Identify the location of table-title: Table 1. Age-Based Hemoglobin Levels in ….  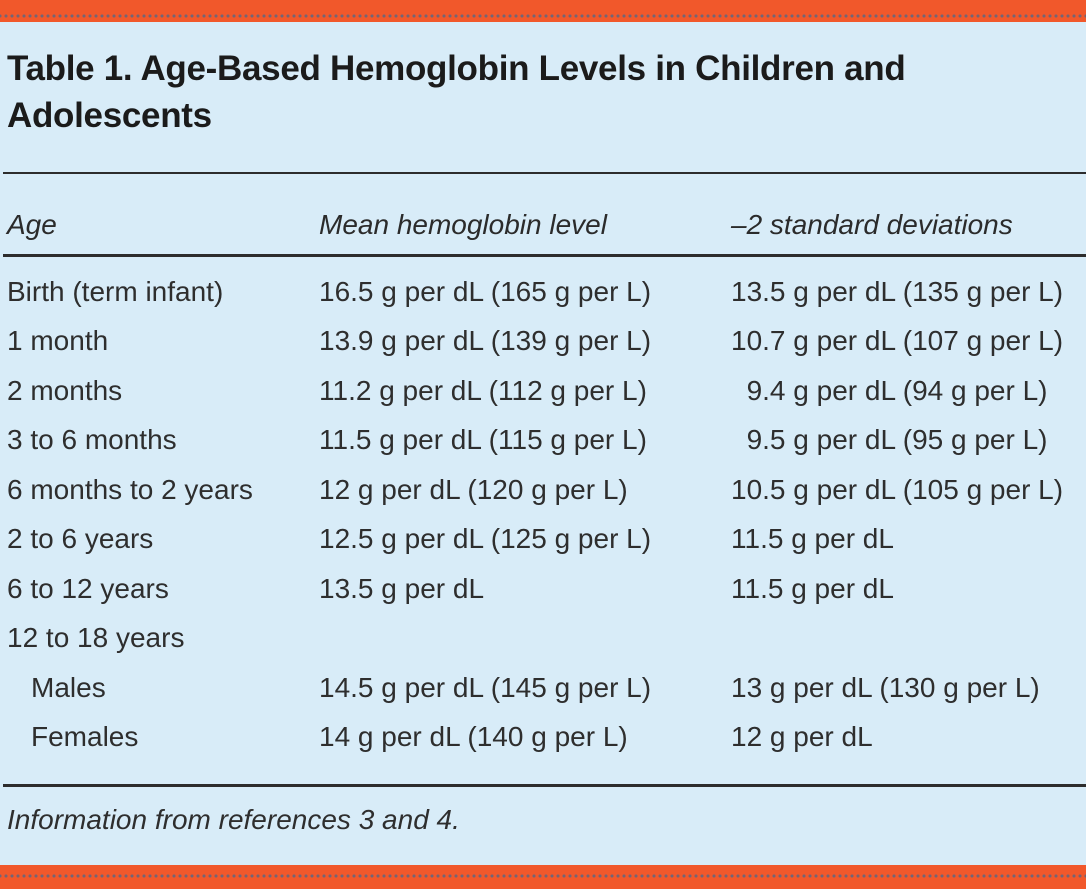
(456, 92).